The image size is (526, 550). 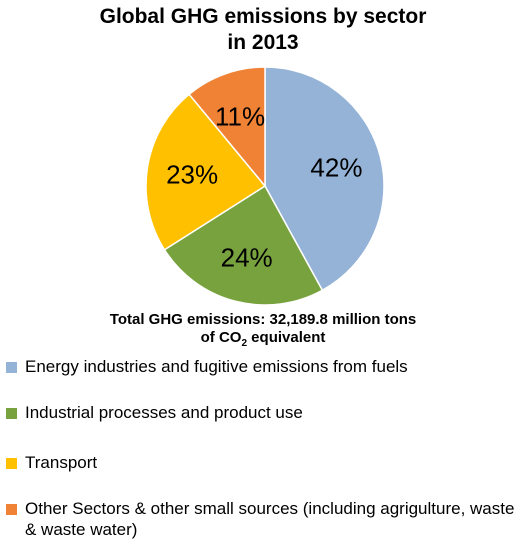 What do you see at coordinates (286, 337) in the screenshot?
I see `subtitle-line-2-post: equivalent` at bounding box center [286, 337].